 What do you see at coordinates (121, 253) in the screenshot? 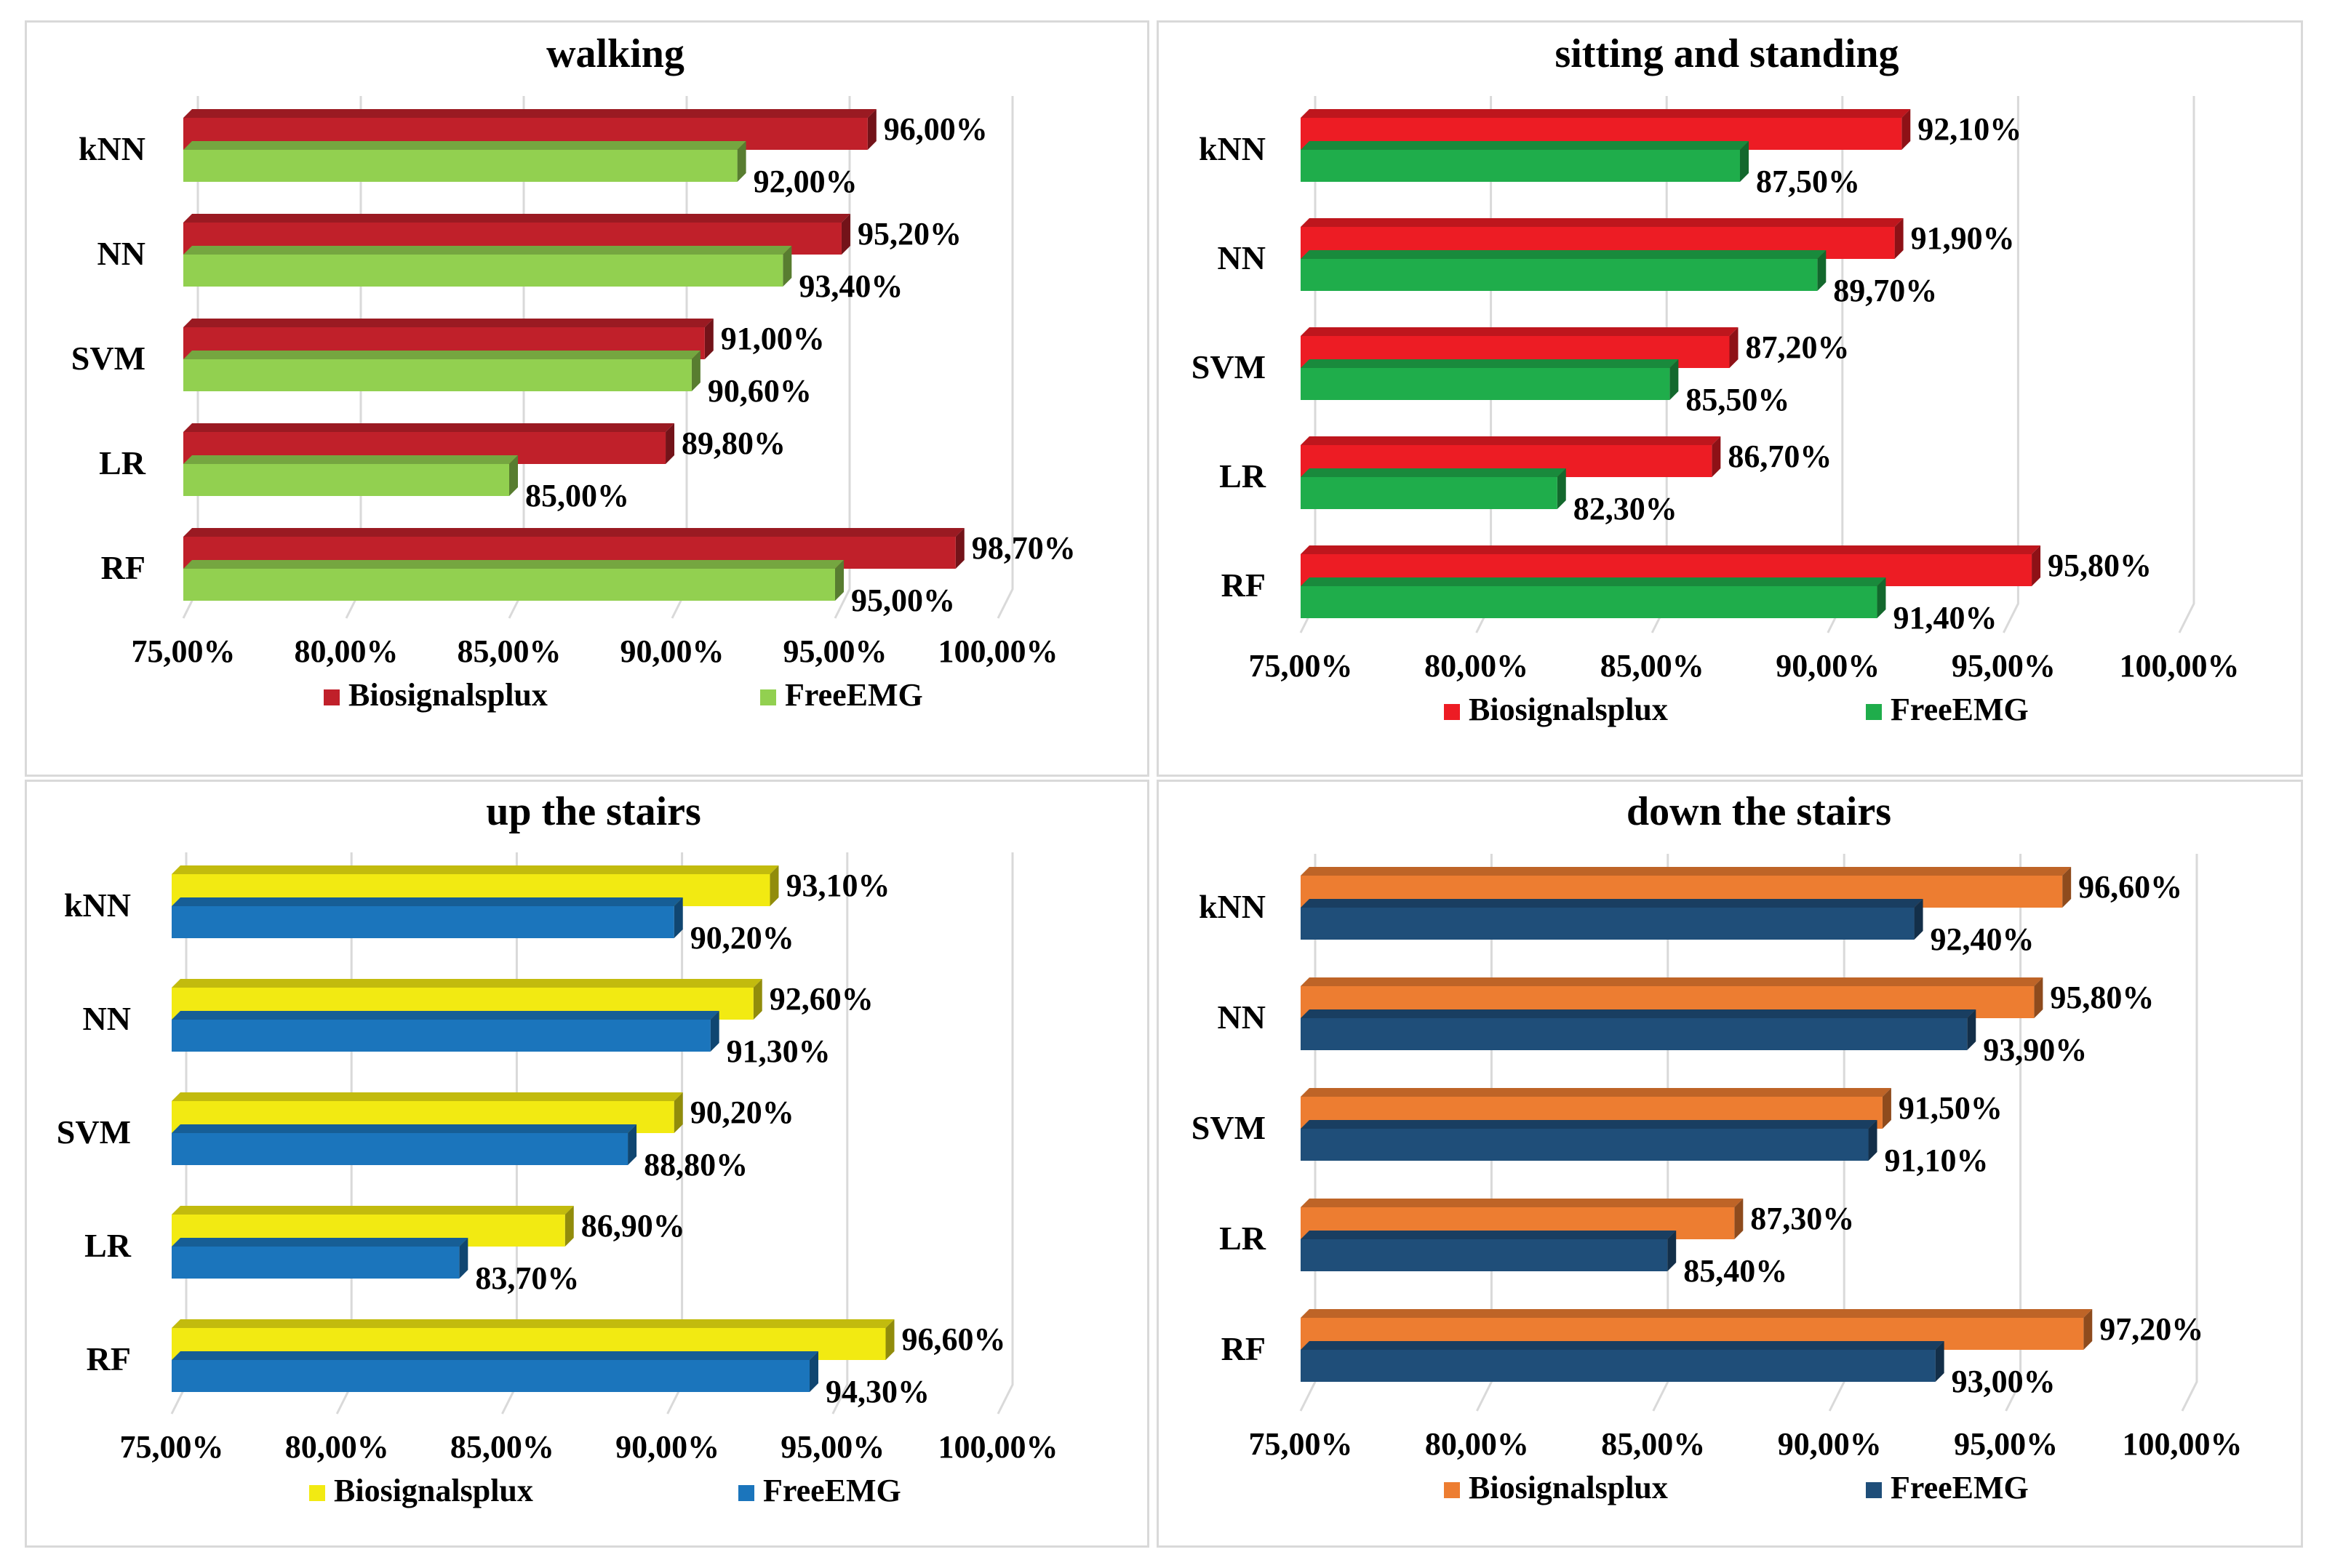
I see `category-label: NN` at bounding box center [121, 253].